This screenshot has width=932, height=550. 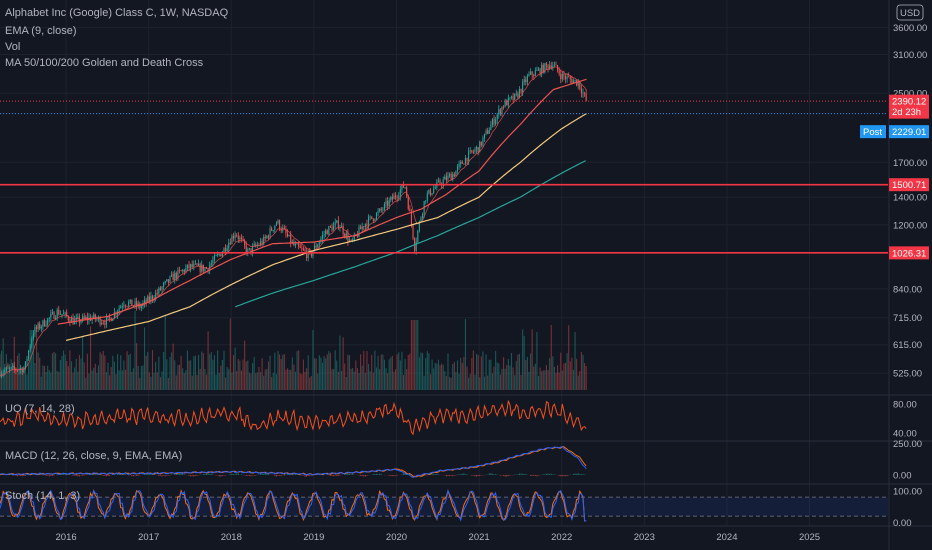 I want to click on ema-legend: EMA (9, close), so click(x=41, y=31).